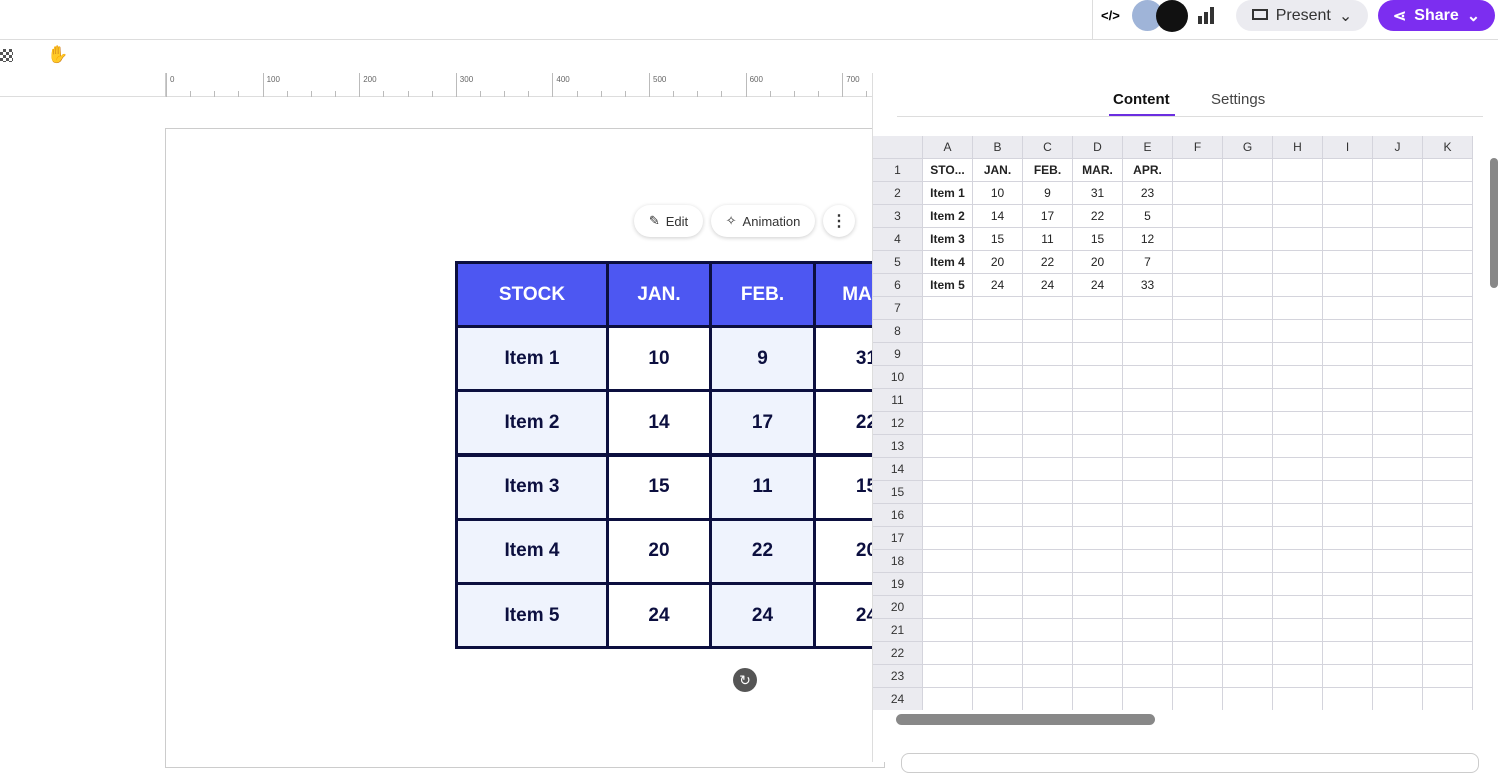  What do you see at coordinates (1148, 193) in the screenshot?
I see `sheet-cell: 23` at bounding box center [1148, 193].